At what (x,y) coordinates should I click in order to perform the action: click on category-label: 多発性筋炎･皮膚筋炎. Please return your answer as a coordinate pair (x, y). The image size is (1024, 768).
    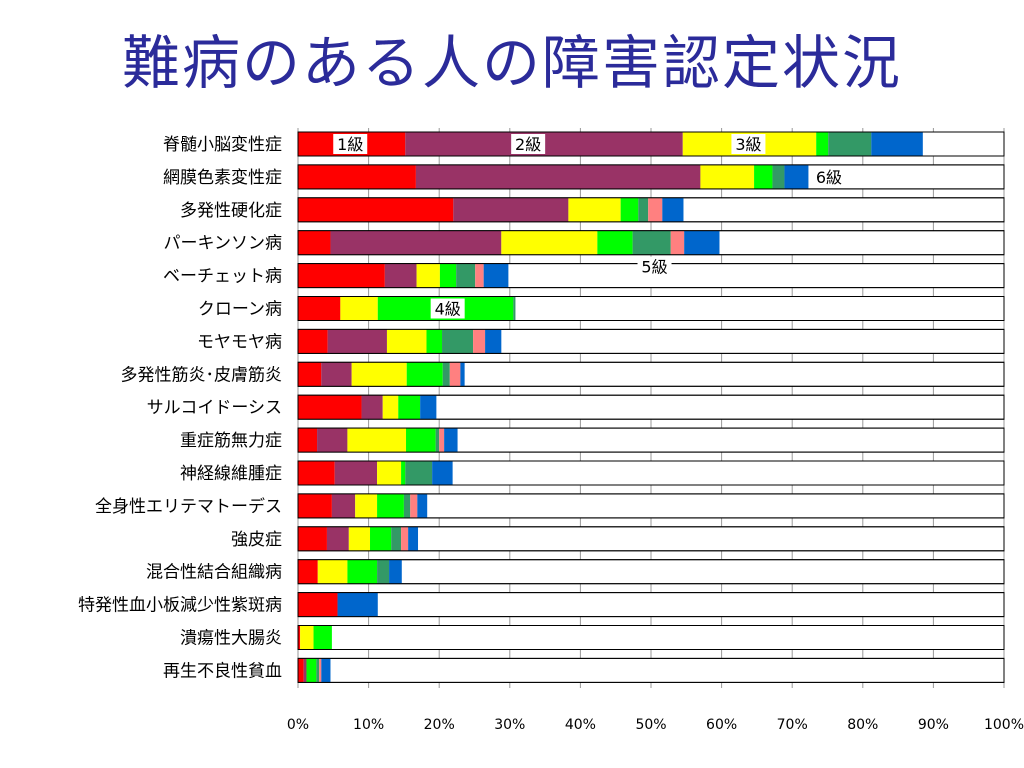
    Looking at the image, I should click on (202, 375).